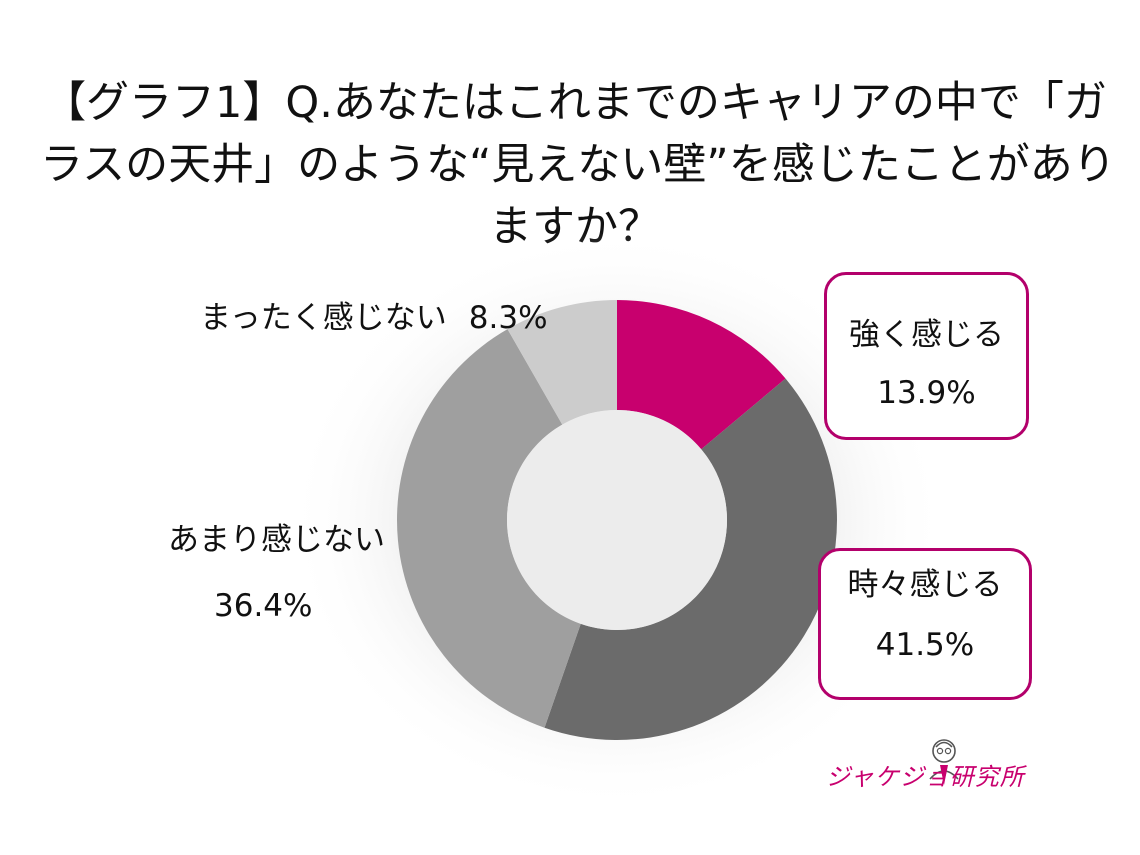 This screenshot has height=855, width=1140. I want to click on slice-rarely, so click(489, 528).